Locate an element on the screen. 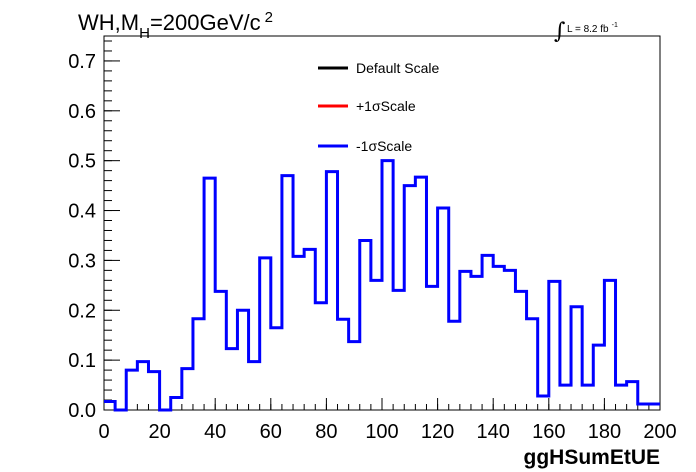 The width and height of the screenshot is (696, 472). y-tick-label: 0.7 is located at coordinates (82, 62).